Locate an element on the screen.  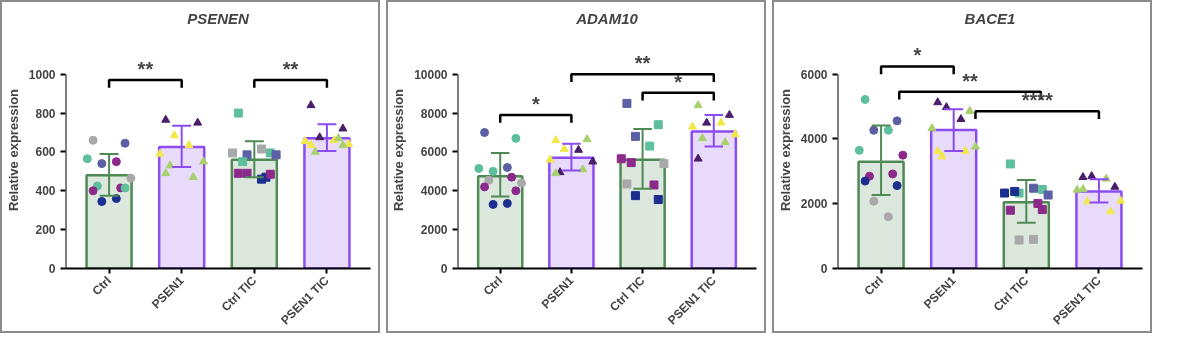
y-tick-label: 200 is located at coordinates (45, 230).